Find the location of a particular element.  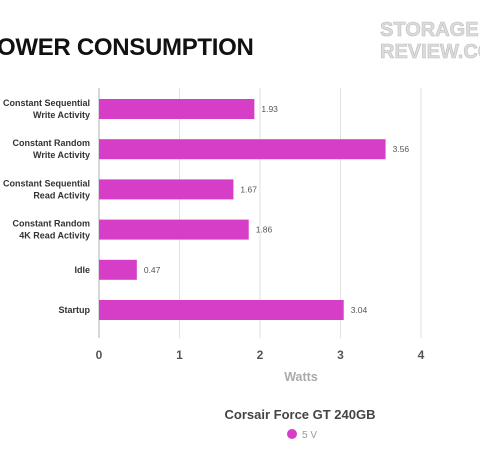

bar-value-label: 0.47 is located at coordinates (152, 270).